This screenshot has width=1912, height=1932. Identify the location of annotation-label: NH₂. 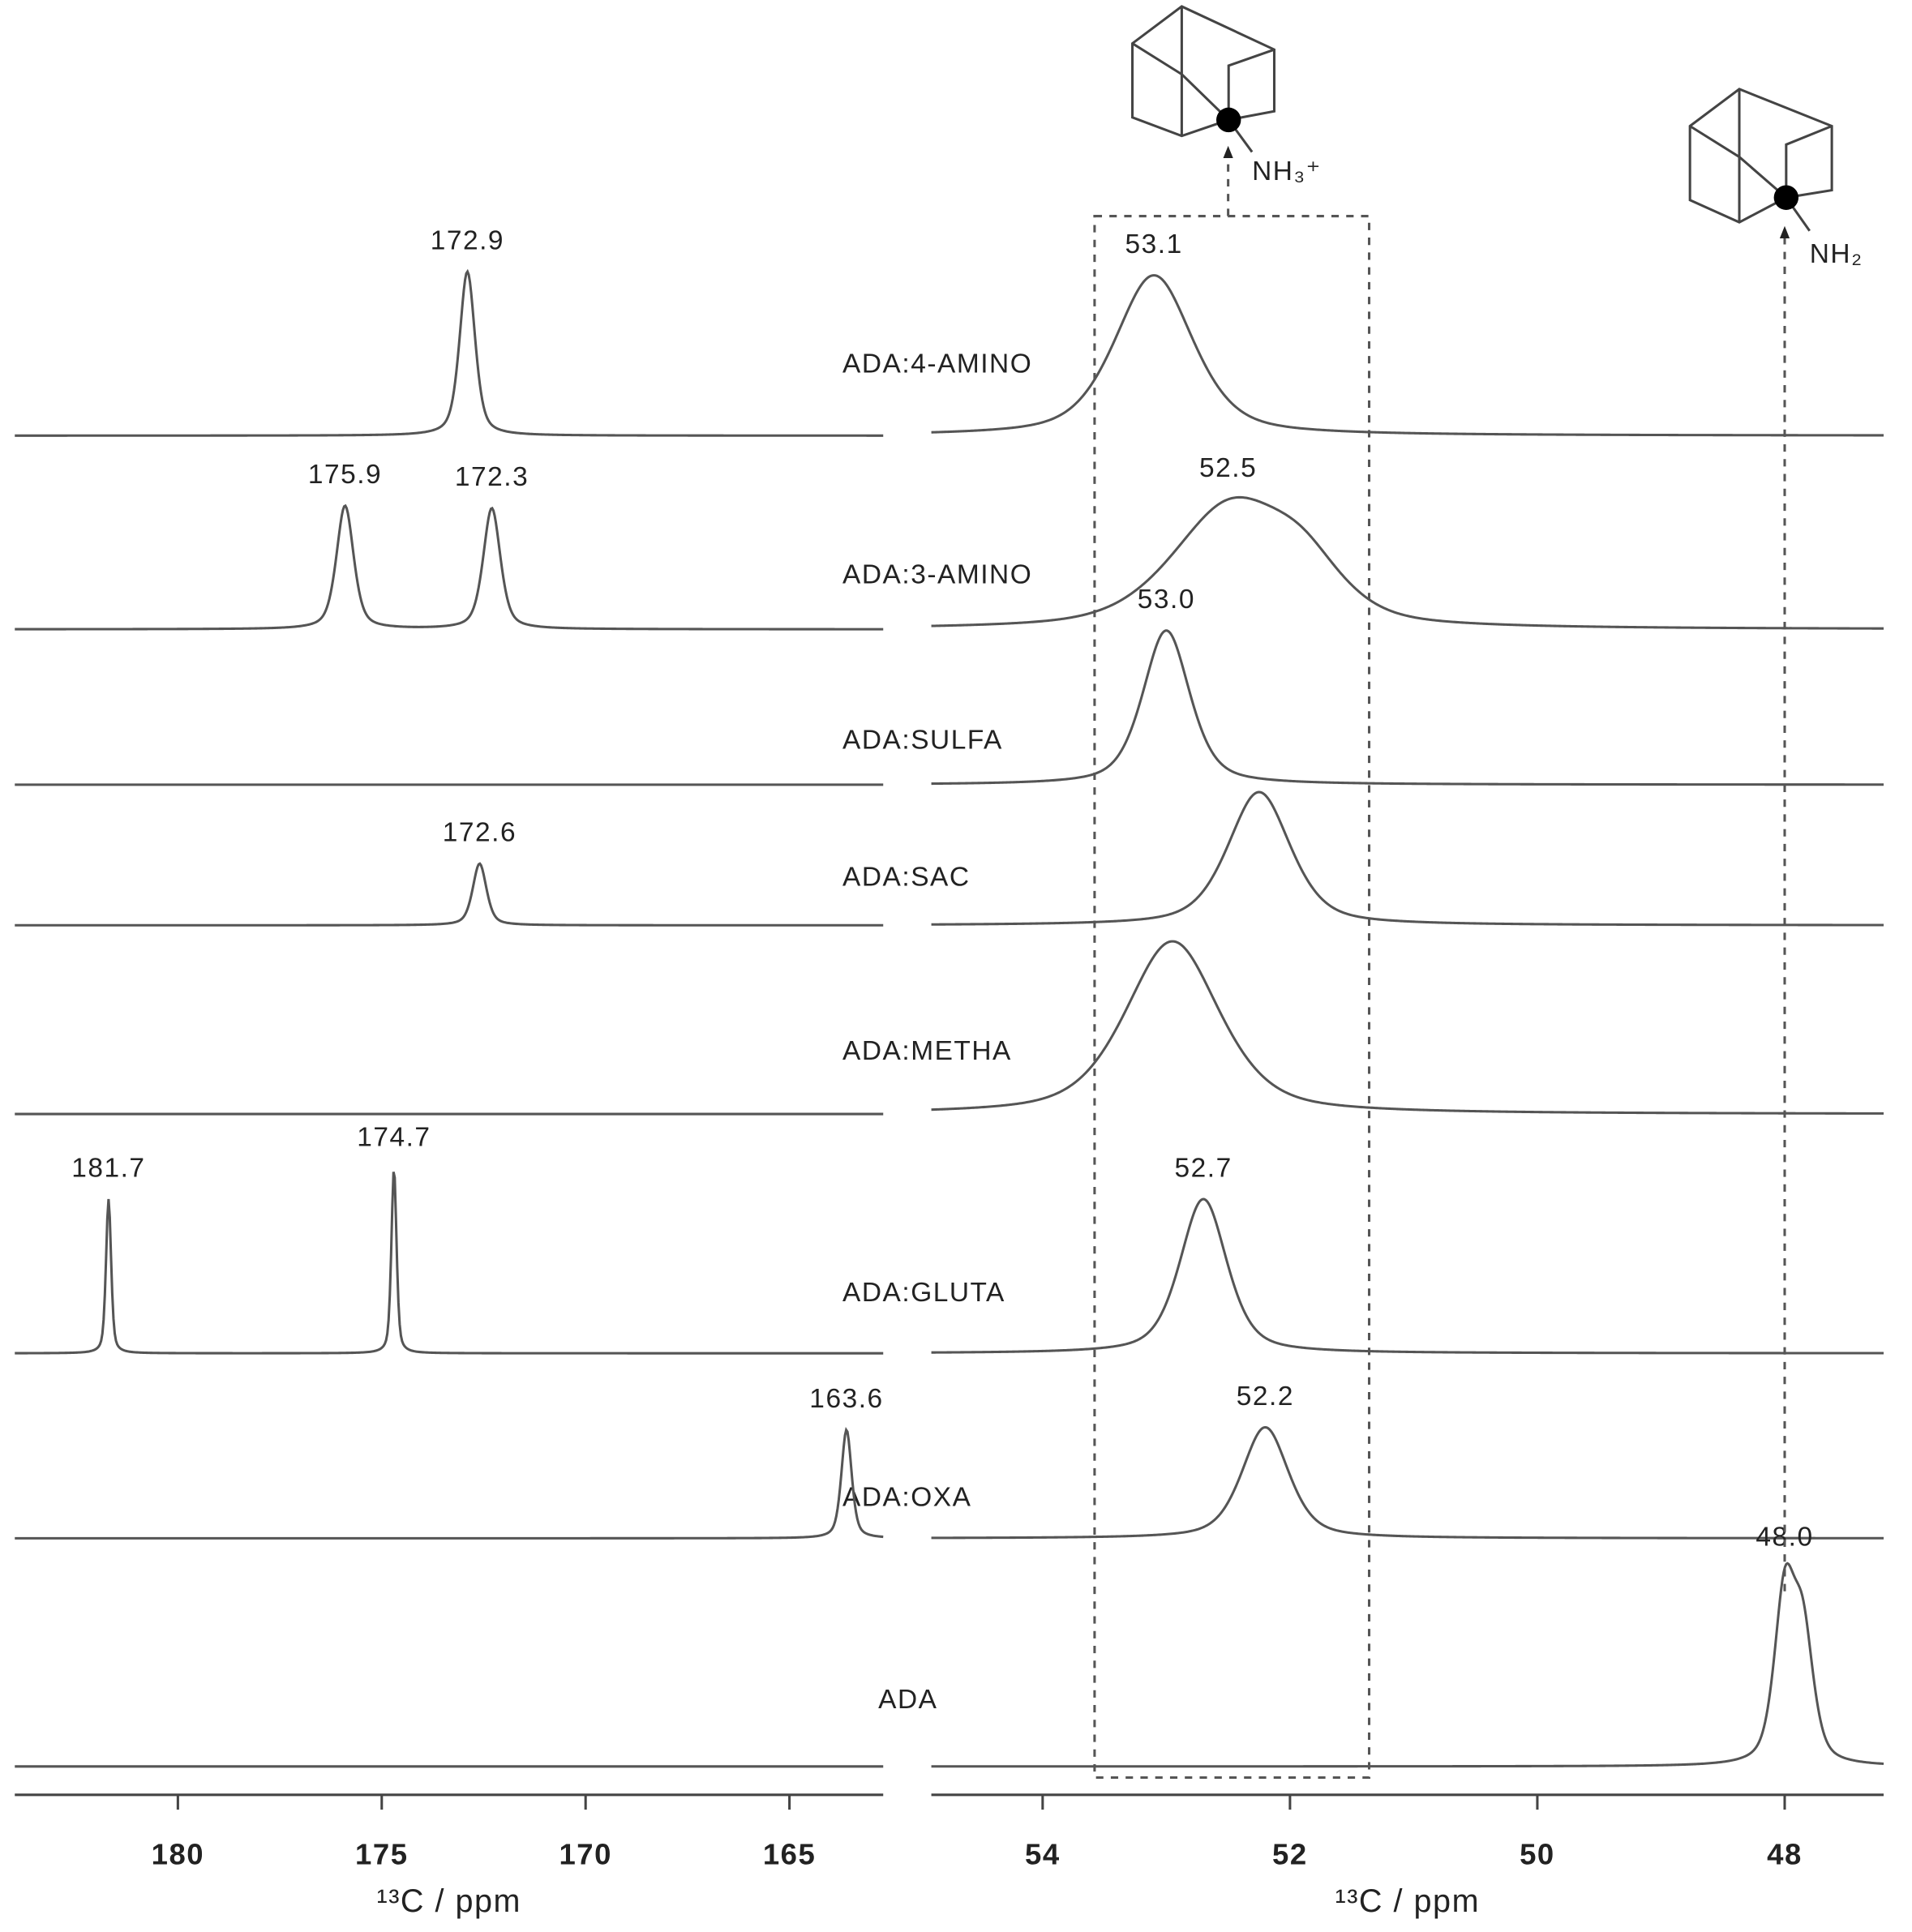
(1837, 254).